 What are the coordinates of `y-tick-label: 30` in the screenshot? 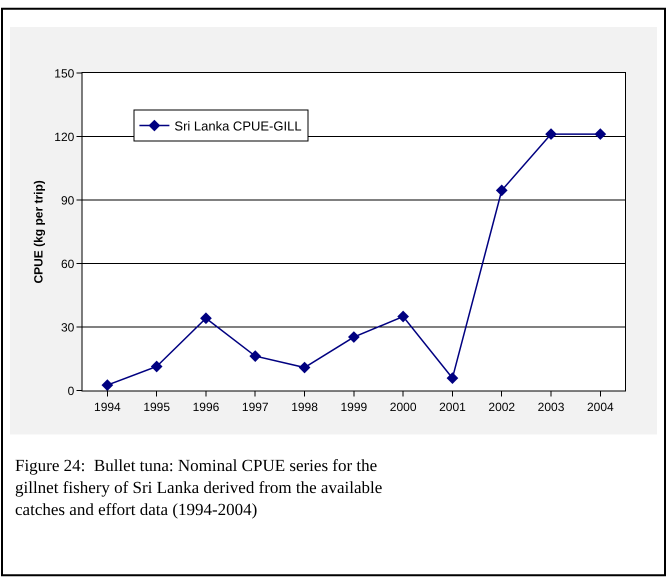 It's located at (67, 327).